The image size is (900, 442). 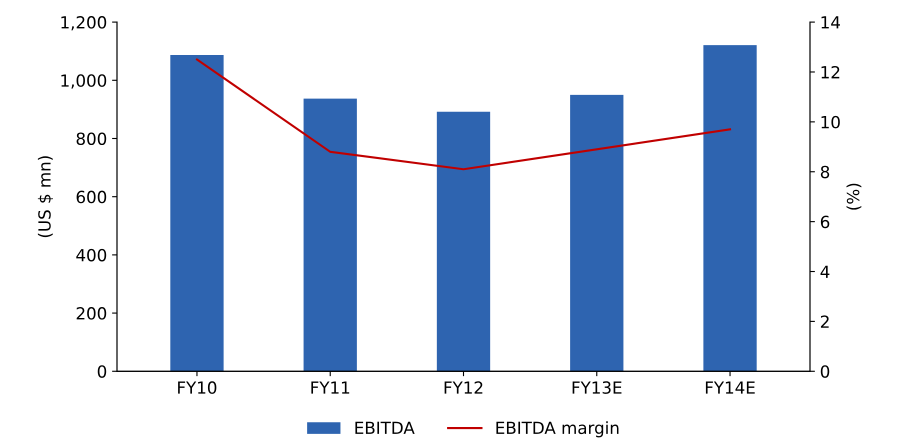 What do you see at coordinates (557, 429) in the screenshot?
I see `legend-label: EBITDA margin` at bounding box center [557, 429].